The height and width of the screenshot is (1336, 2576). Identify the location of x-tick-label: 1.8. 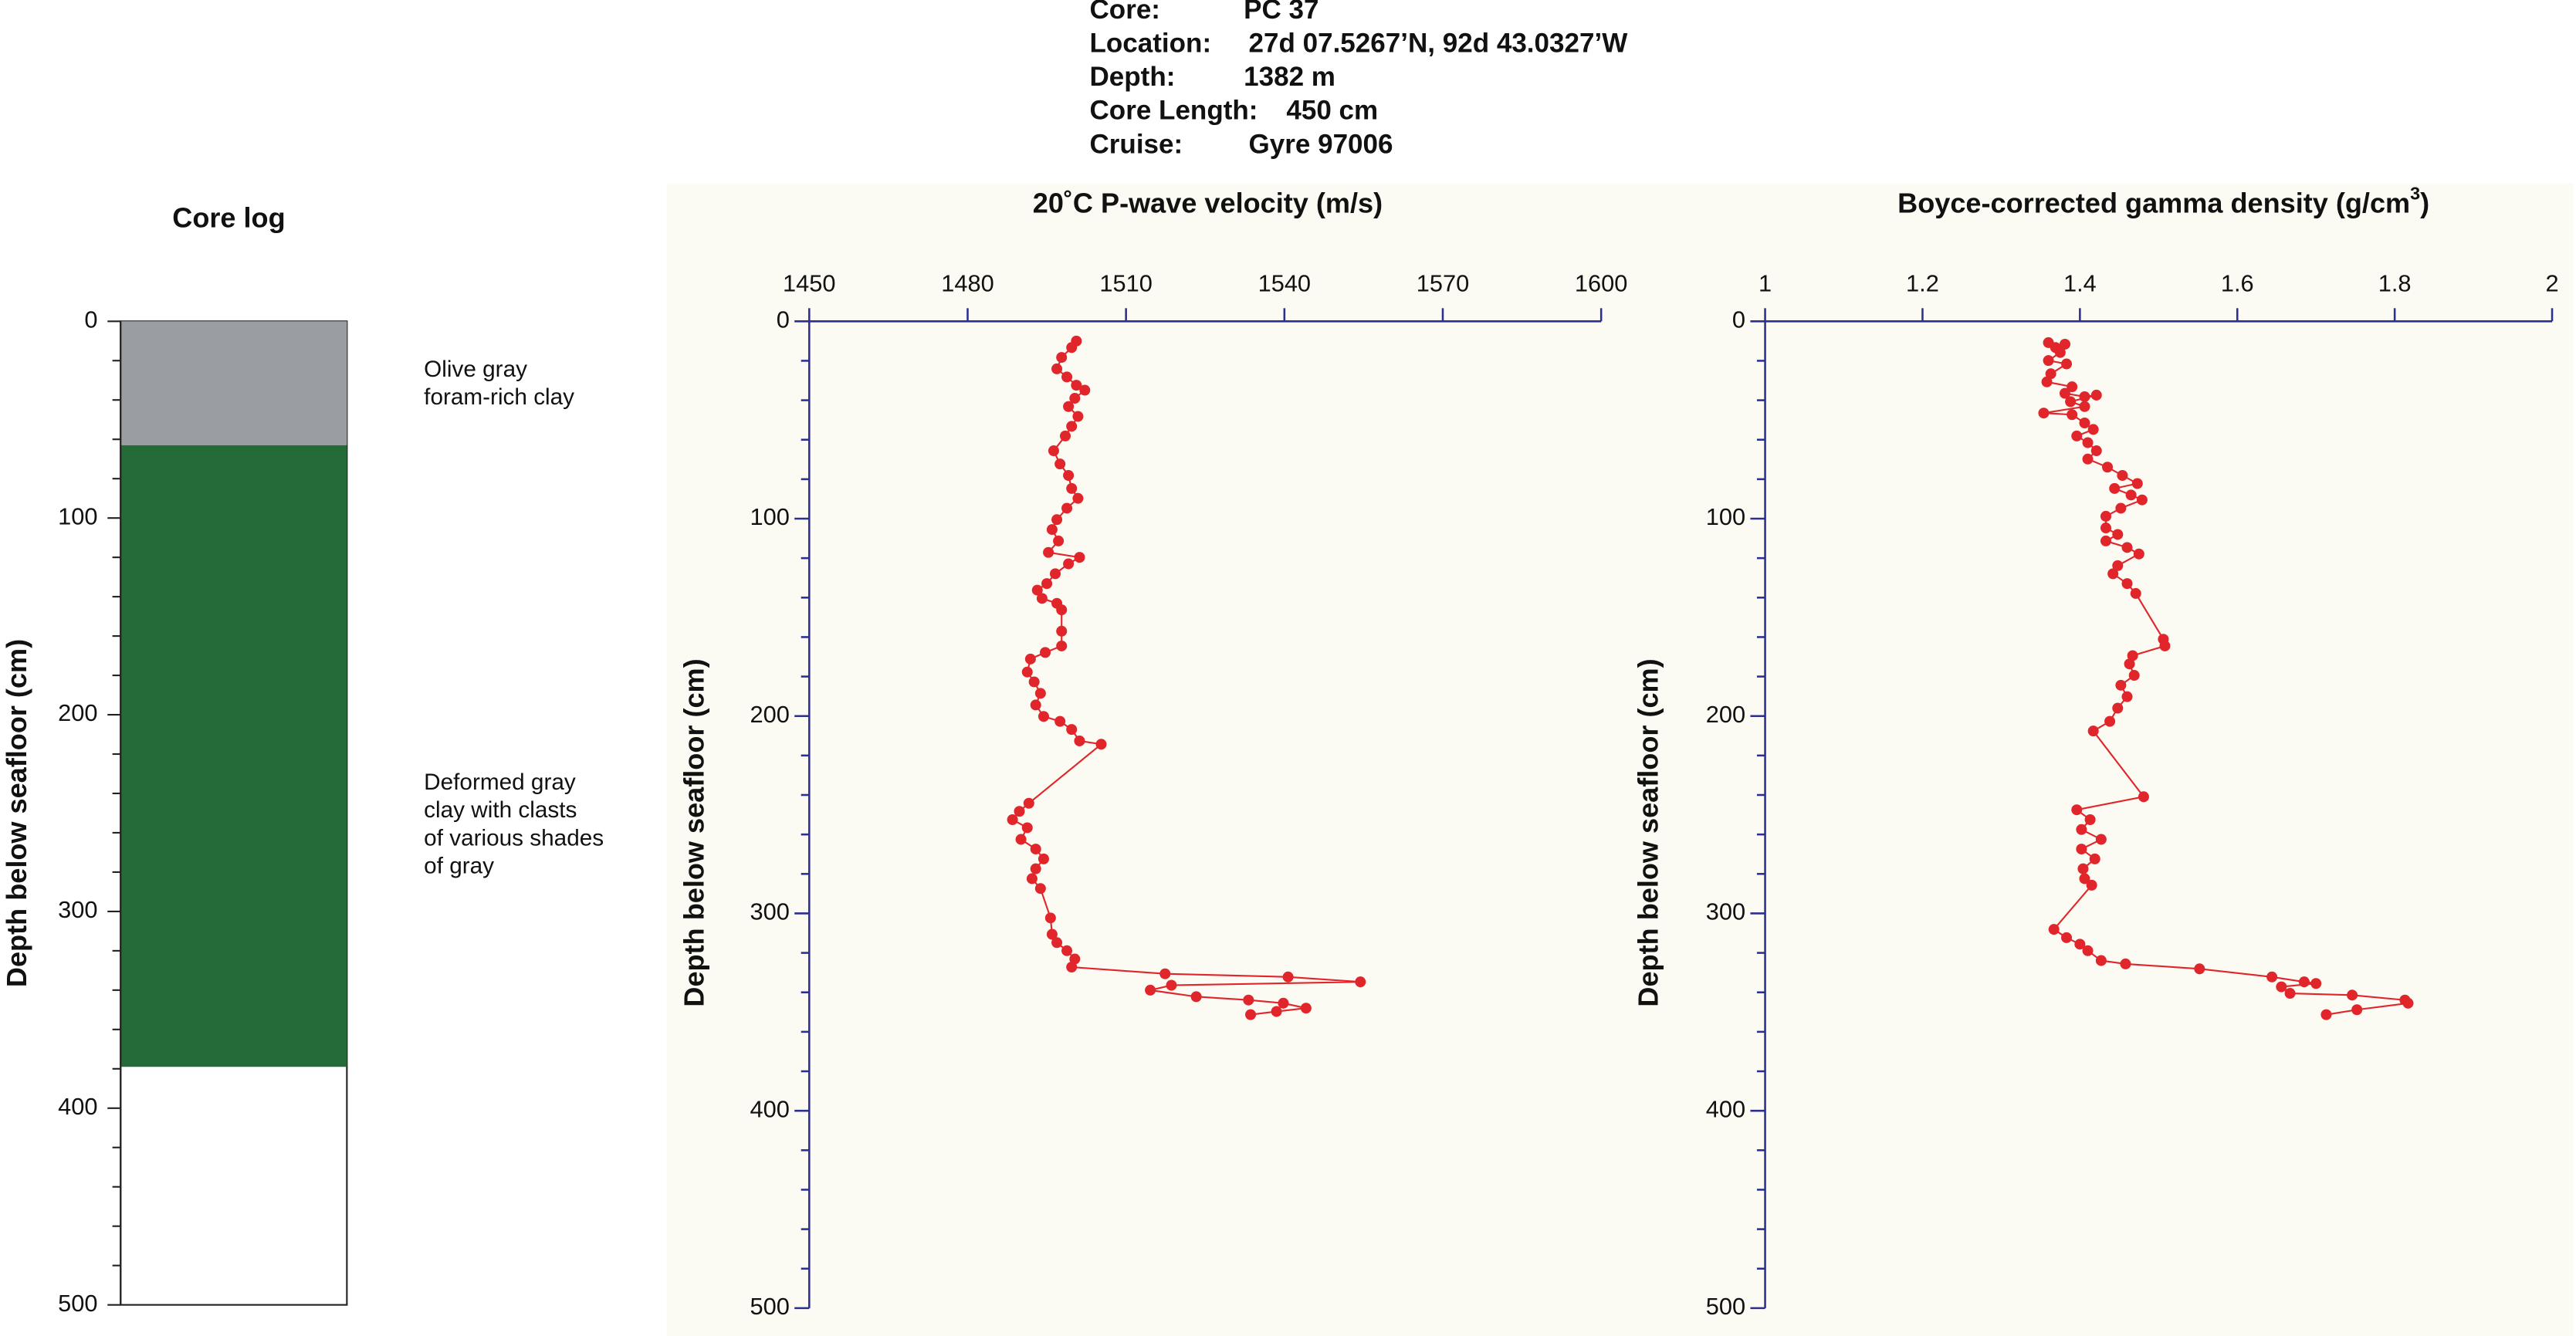
(2395, 283).